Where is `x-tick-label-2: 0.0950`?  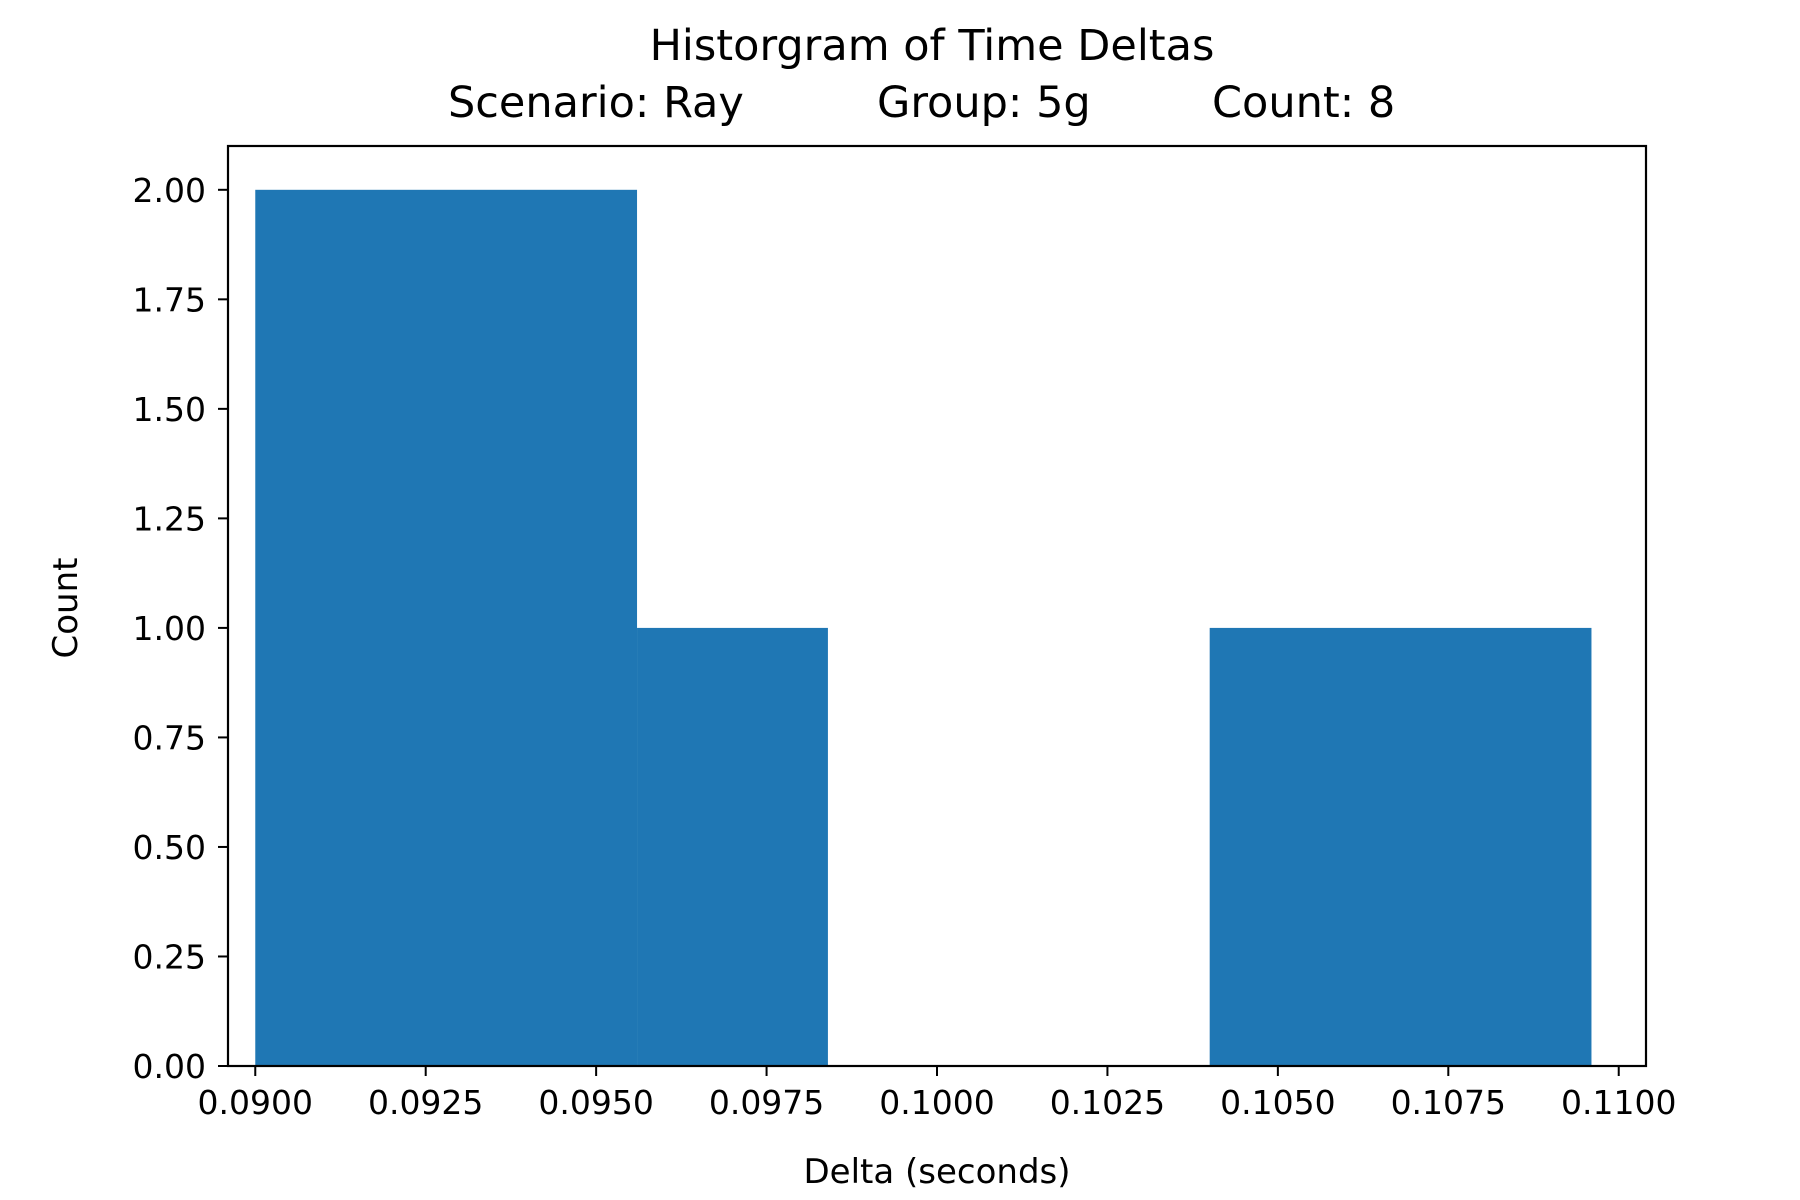
x-tick-label-2: 0.0950 is located at coordinates (595, 1102).